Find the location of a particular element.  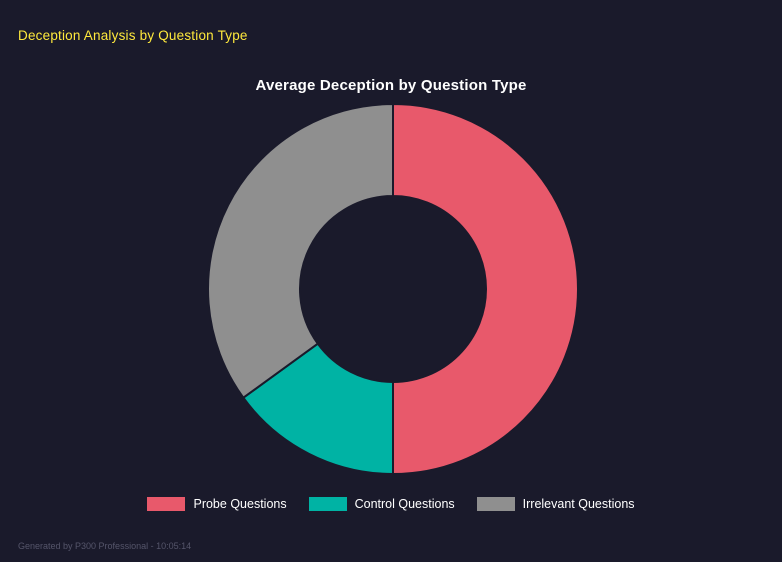

legend-item-control-questions: Control Questions is located at coordinates (381, 504).